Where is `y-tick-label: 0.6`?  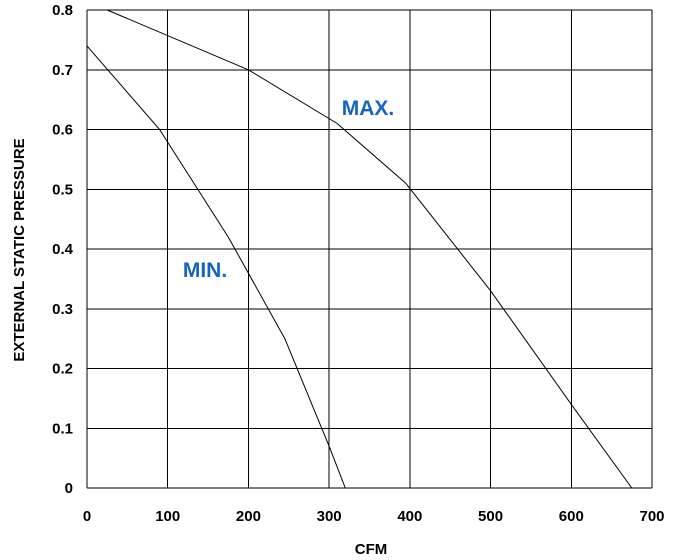
y-tick-label: 0.6 is located at coordinates (62, 130).